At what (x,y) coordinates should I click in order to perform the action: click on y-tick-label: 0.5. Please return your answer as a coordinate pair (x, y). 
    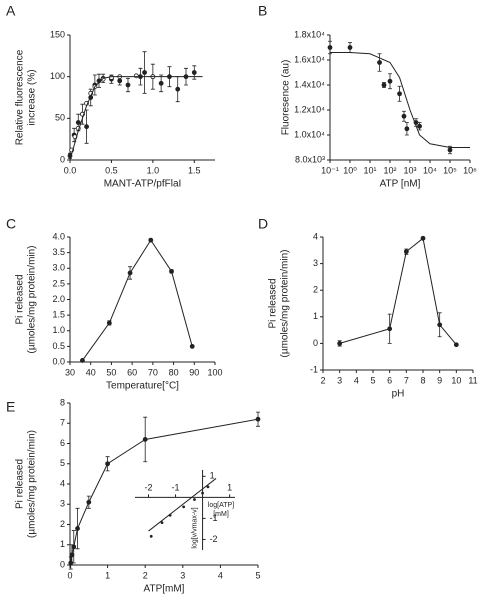
    Looking at the image, I should click on (58, 346).